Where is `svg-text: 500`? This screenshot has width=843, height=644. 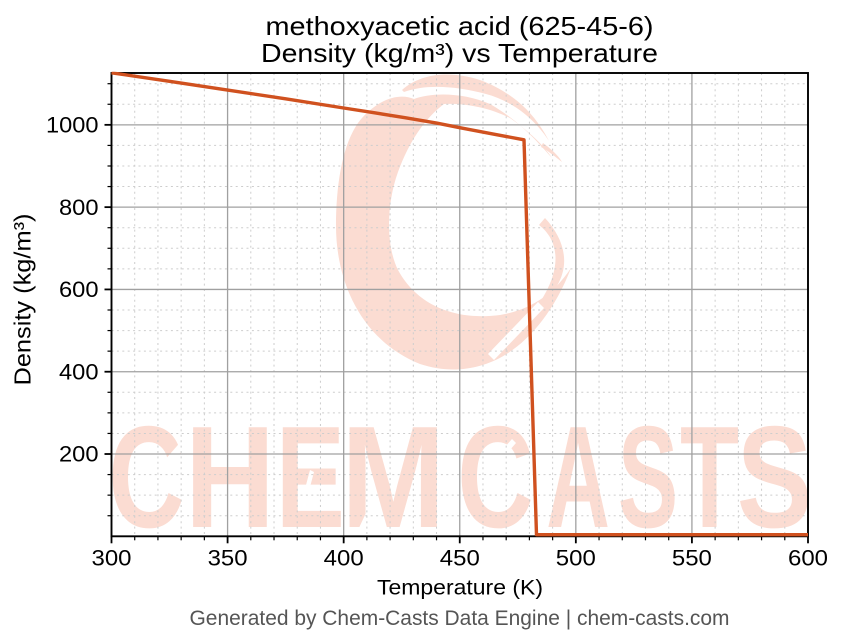
svg-text: 500 is located at coordinates (576, 558).